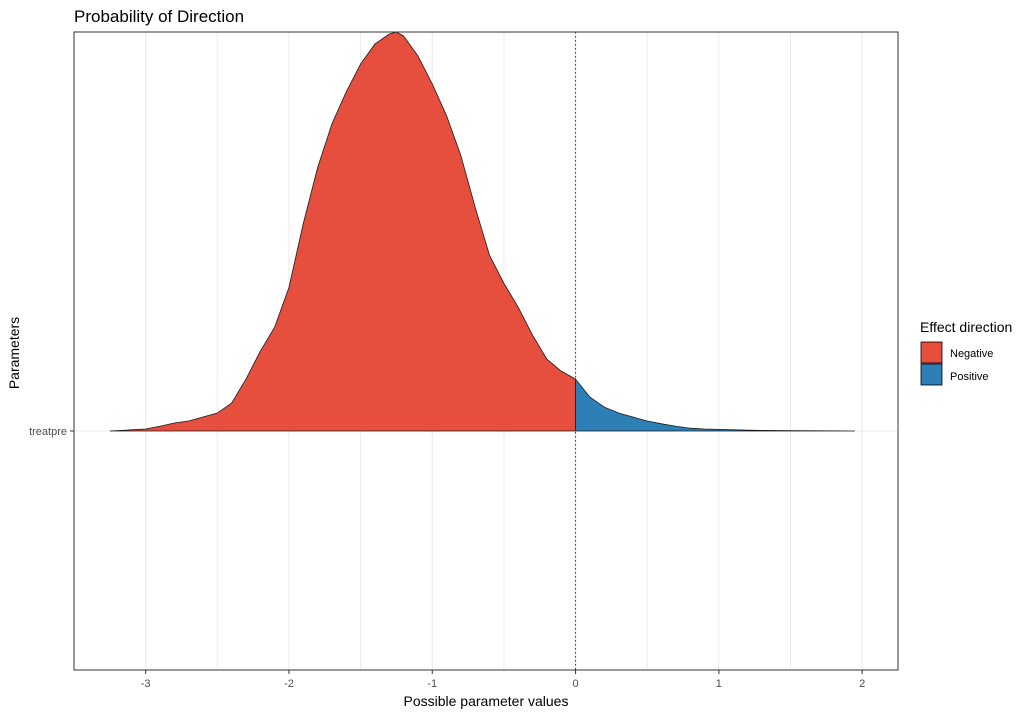 The image size is (1032, 716). What do you see at coordinates (715, 404) in the screenshot?
I see `density-area-positive` at bounding box center [715, 404].